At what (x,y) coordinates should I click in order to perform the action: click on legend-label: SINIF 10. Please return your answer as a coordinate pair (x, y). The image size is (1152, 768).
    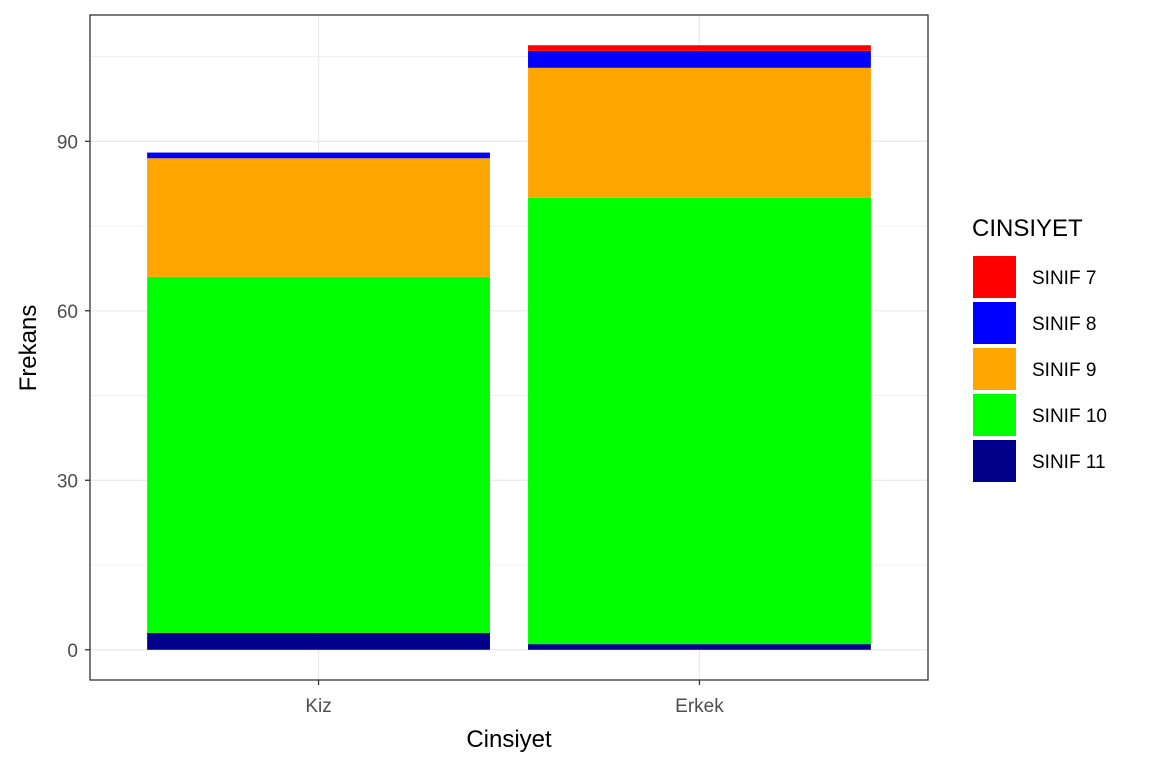
    Looking at the image, I should click on (1069, 416).